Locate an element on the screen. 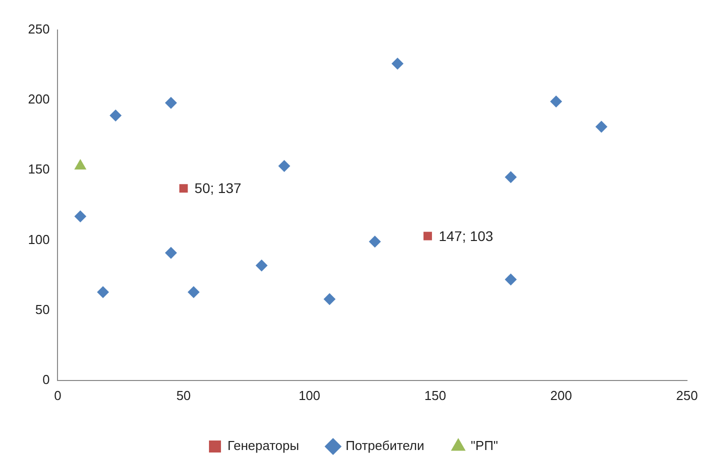 Image resolution: width=712 pixels, height=473 pixels. y-tick-label: 200 is located at coordinates (39, 99).